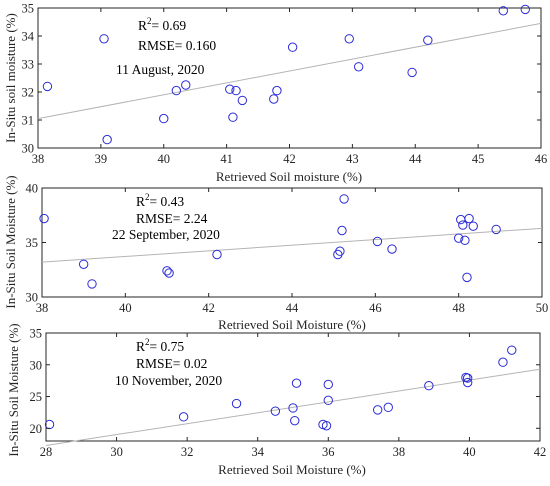  Describe the element at coordinates (28, 93) in the screenshot. I see `panel-1-y-tick-label: 32` at that location.